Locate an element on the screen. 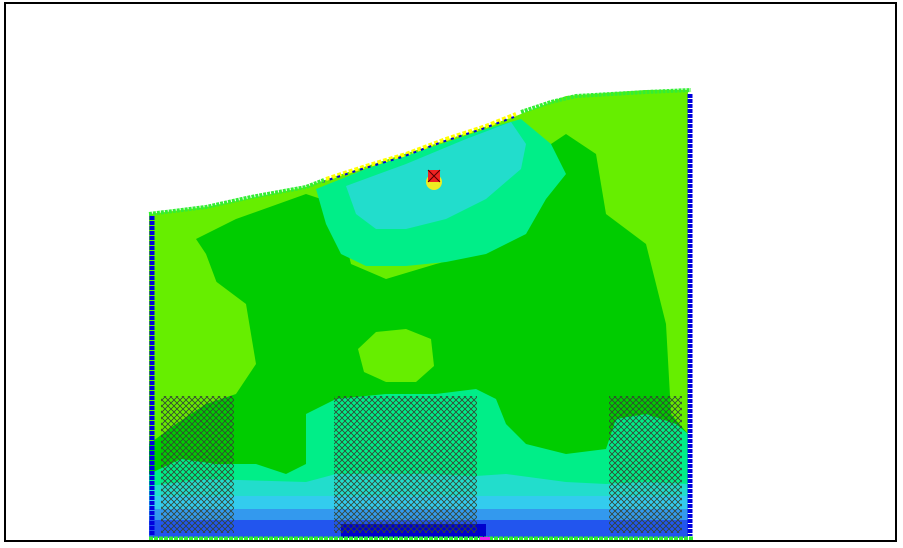 The image size is (903, 548). hatch-block-left is located at coordinates (197, 464).